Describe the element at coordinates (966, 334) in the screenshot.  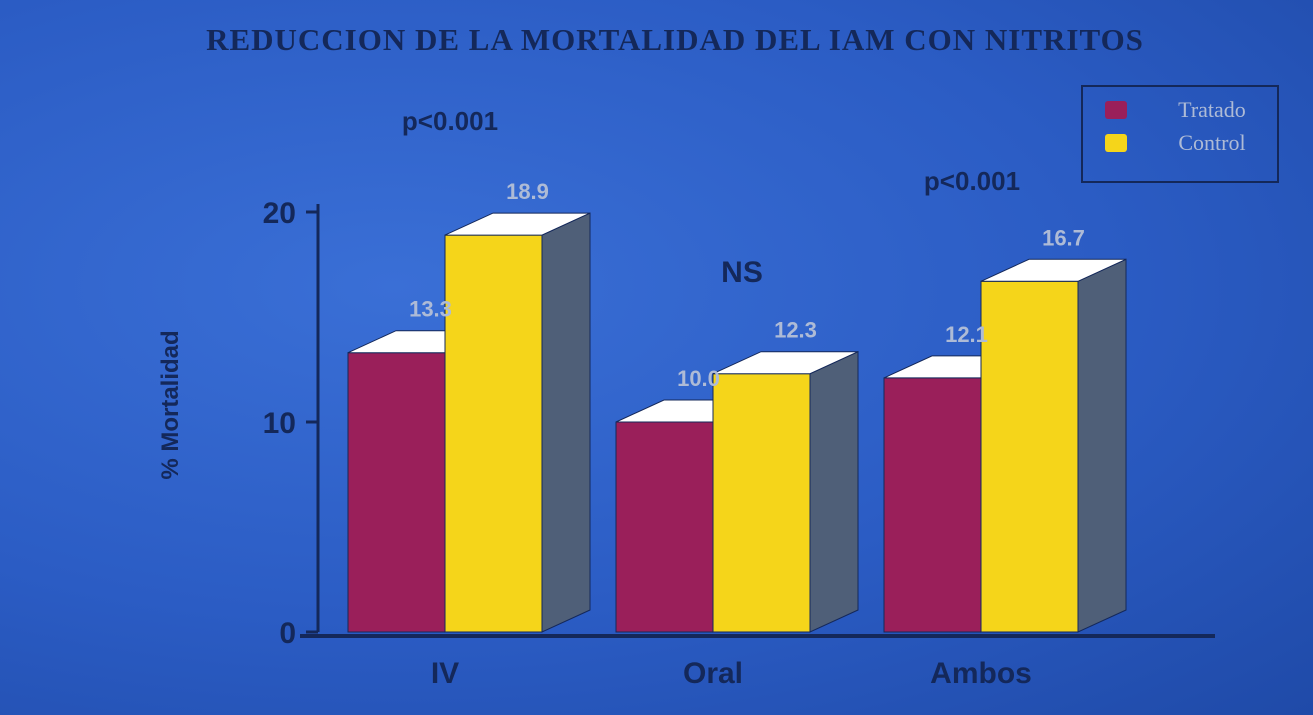
I see `value-label: 12.1` at that location.